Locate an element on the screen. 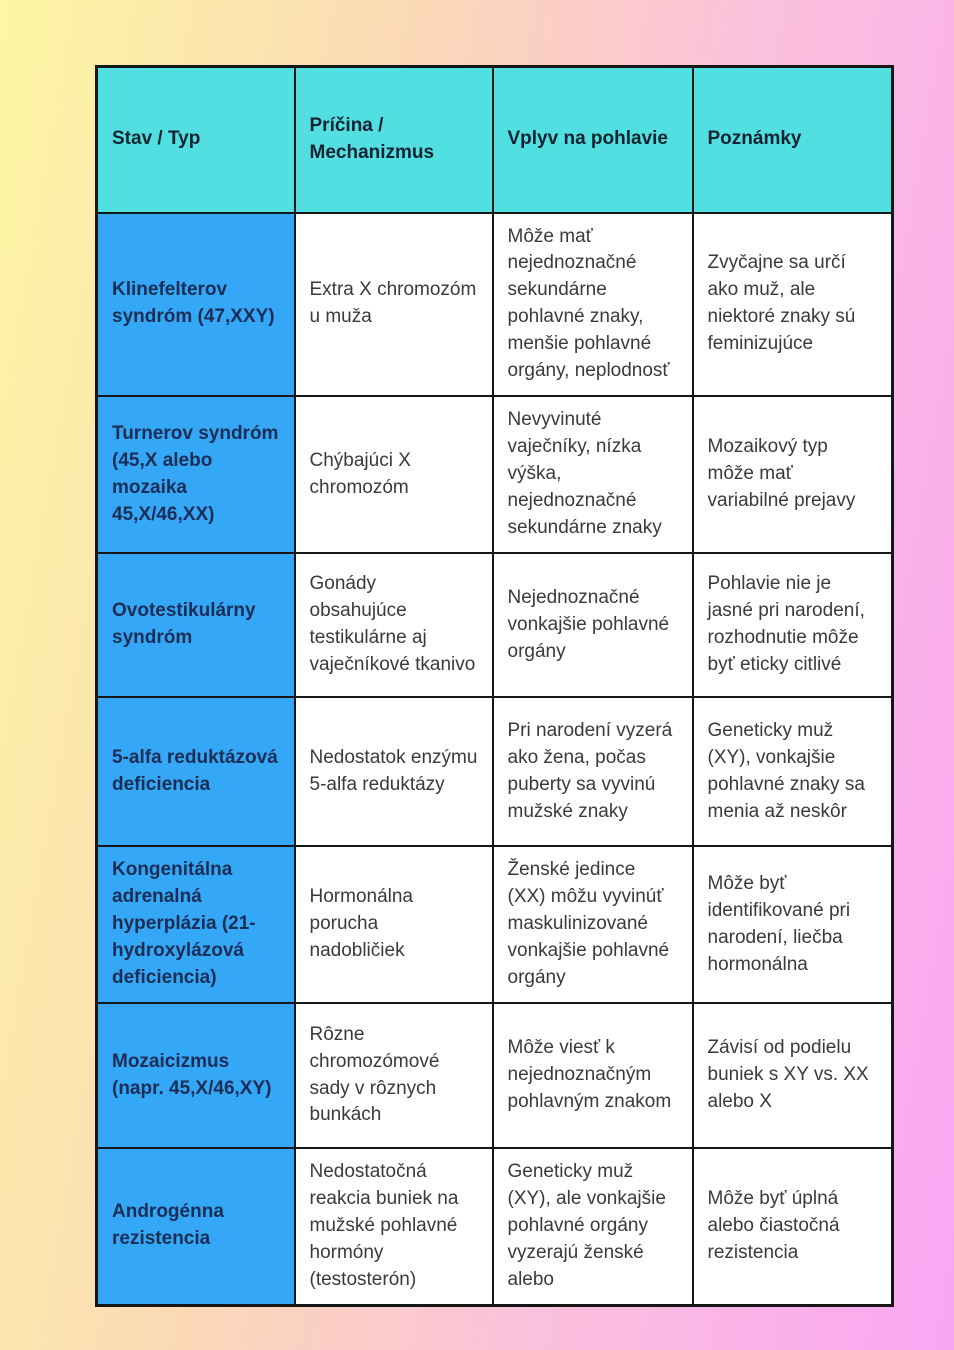  cell-pricina: Extra X chromozóm u muža is located at coordinates (393, 304).